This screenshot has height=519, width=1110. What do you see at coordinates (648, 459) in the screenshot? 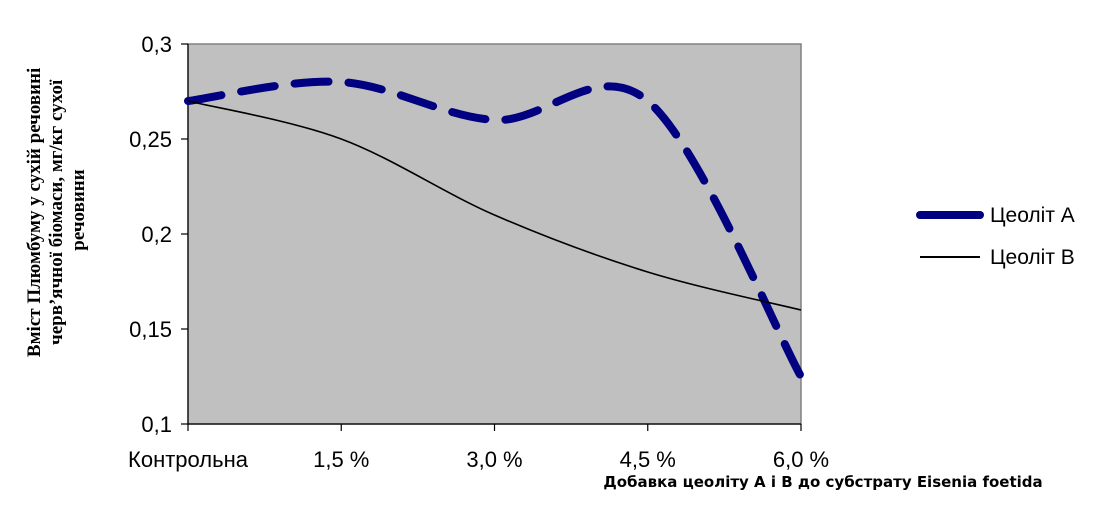
I see `x-tick-label: 4,5 %` at bounding box center [648, 459].